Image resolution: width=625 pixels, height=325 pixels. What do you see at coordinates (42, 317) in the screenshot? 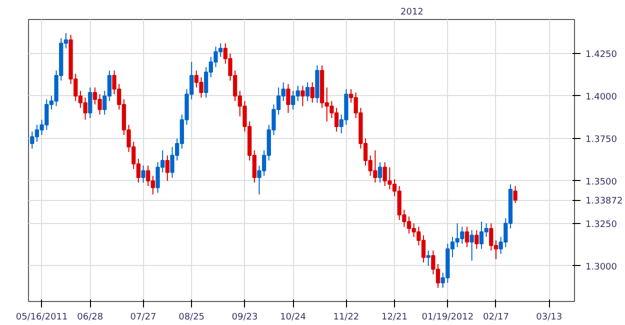
I see `x-tick-label: 05/16/2011` at bounding box center [42, 317].